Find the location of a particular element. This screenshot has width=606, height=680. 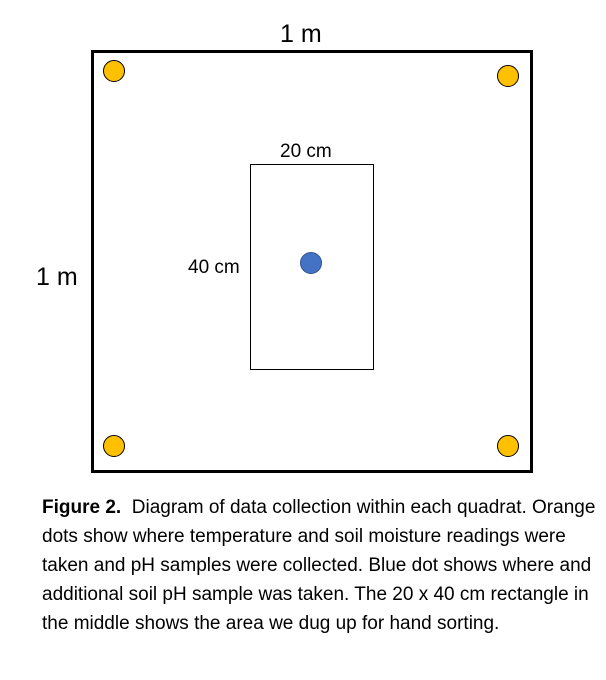

orange-dot-bottom-right is located at coordinates (508, 446).